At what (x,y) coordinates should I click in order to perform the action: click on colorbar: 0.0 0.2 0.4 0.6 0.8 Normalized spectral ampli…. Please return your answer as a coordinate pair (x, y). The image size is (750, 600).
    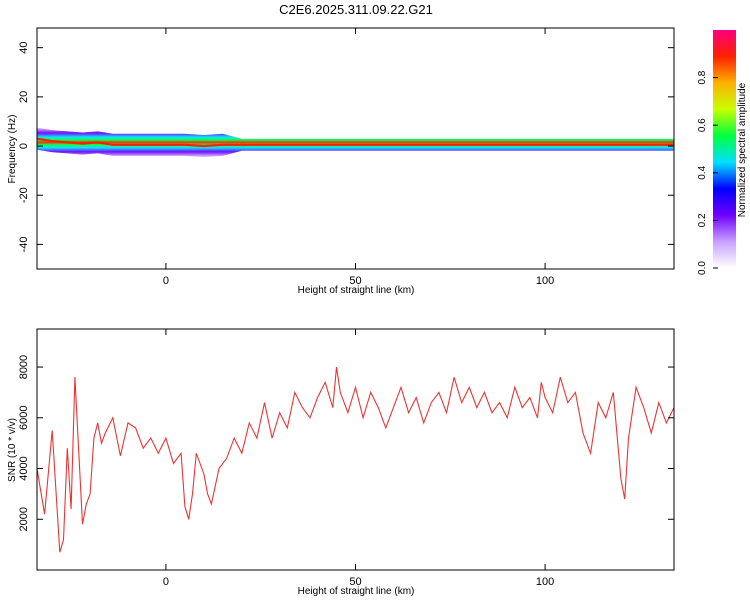
    Looking at the image, I should click on (722, 152).